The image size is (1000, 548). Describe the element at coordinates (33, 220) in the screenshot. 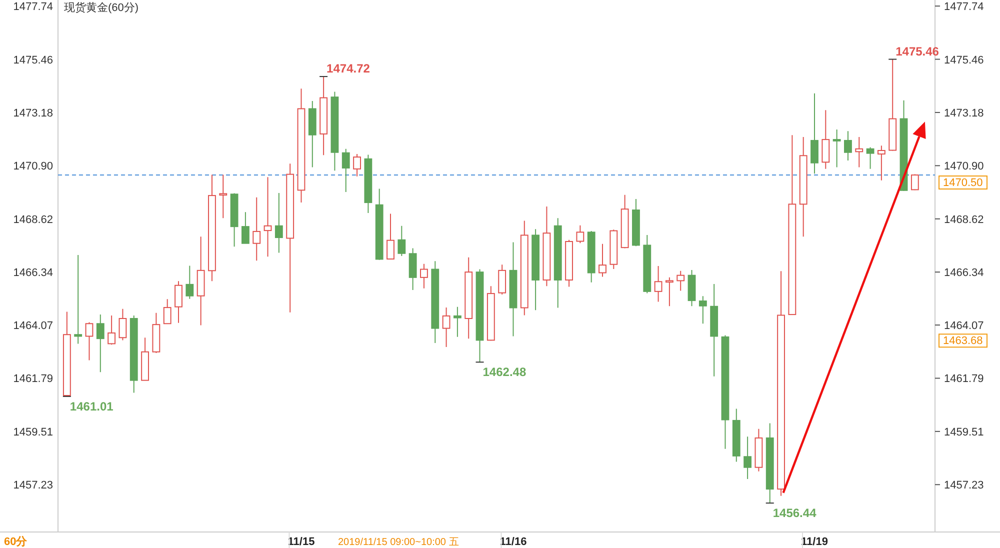

I see `text: 1468.62` at that location.